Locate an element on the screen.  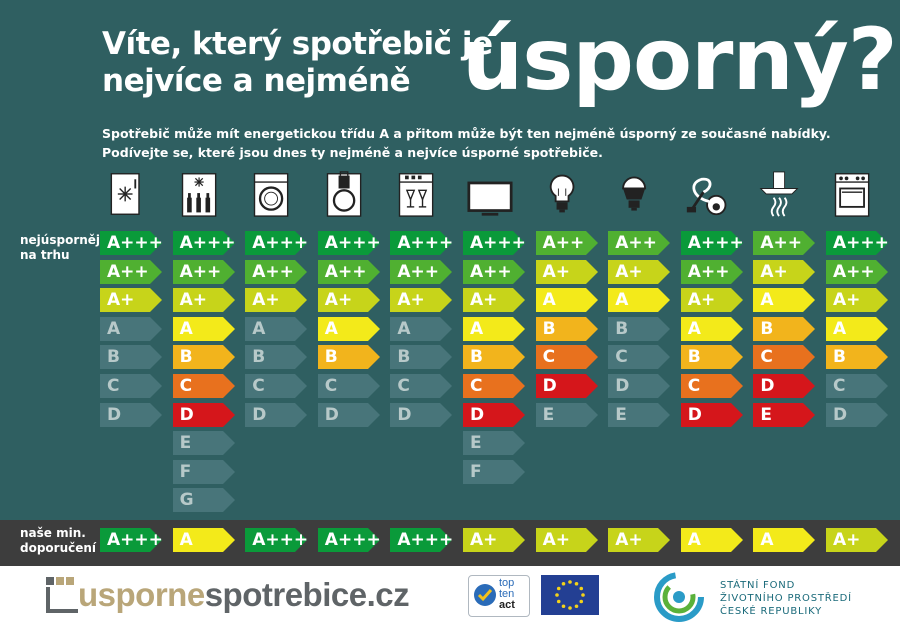
washer-dryer-icon is located at coordinates (344, 194).